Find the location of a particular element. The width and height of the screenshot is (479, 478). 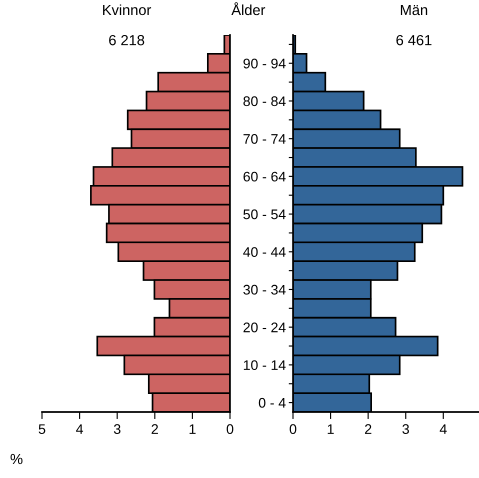

y-tick-label: 0 - 4 is located at coordinates (272, 403).